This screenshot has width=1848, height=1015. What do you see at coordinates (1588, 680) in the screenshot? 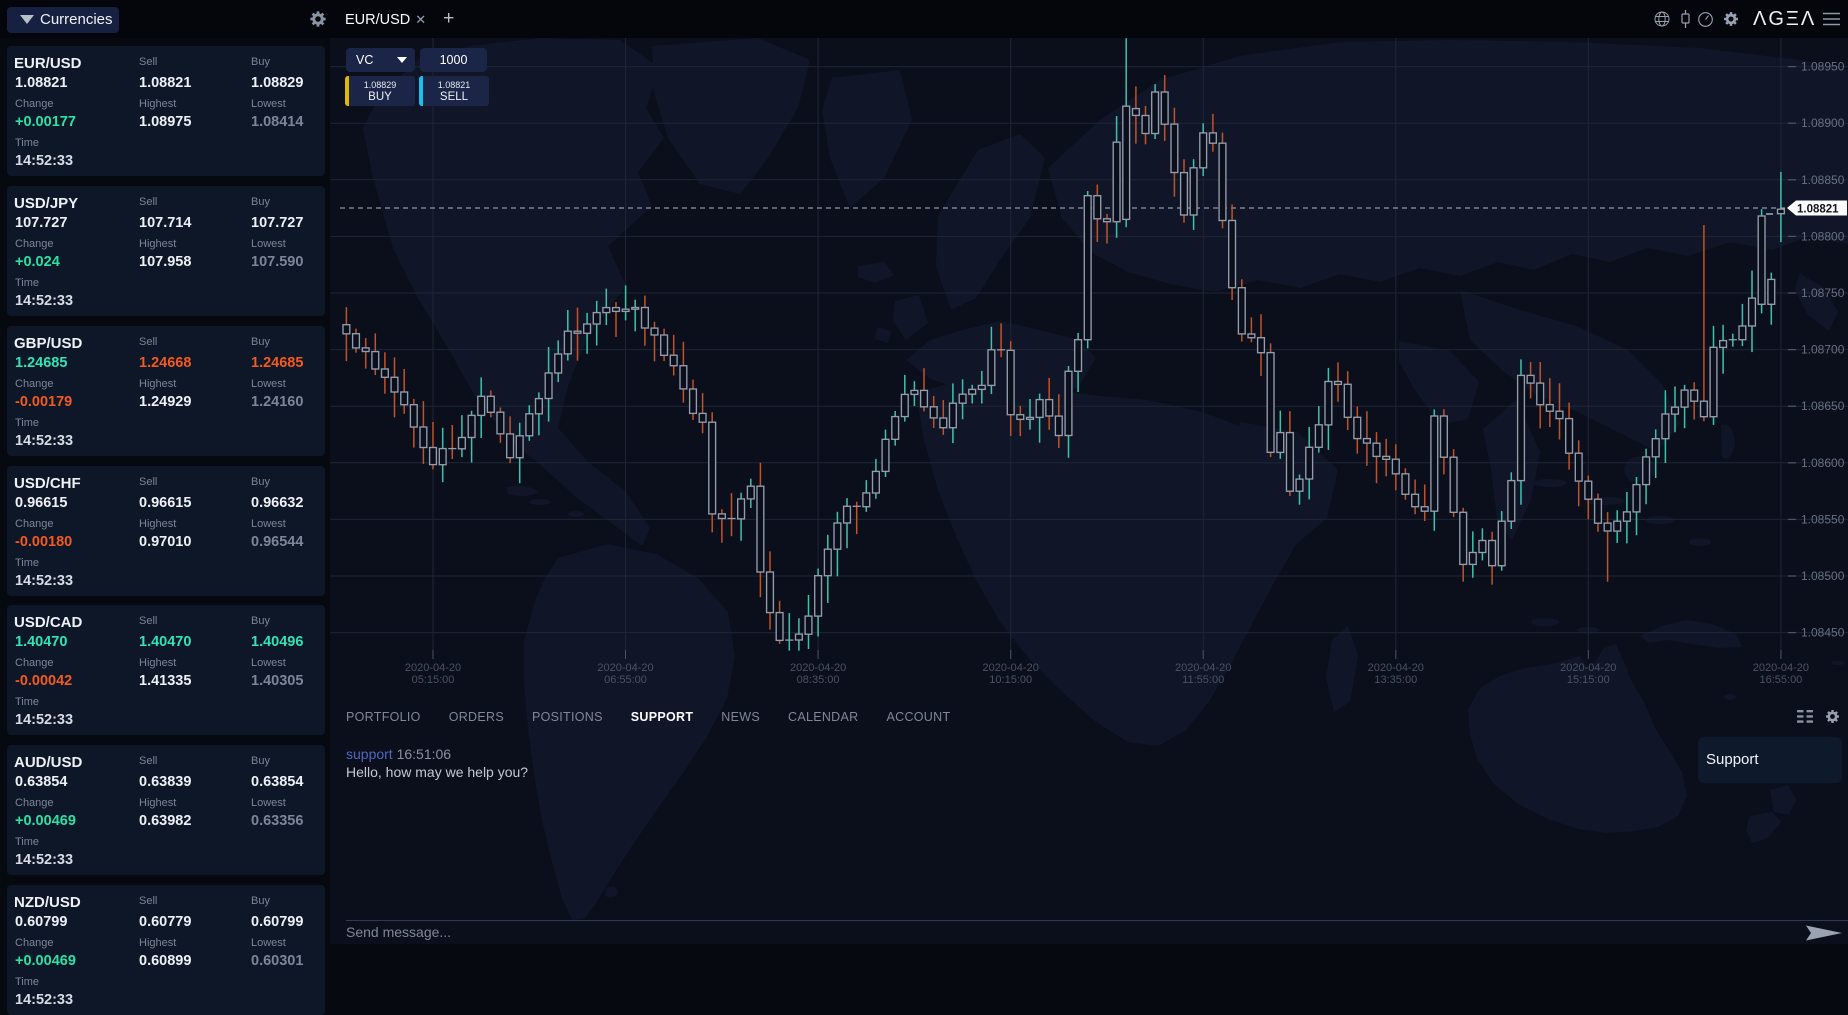
I see `svg-text: 15:15:00` at bounding box center [1588, 680].